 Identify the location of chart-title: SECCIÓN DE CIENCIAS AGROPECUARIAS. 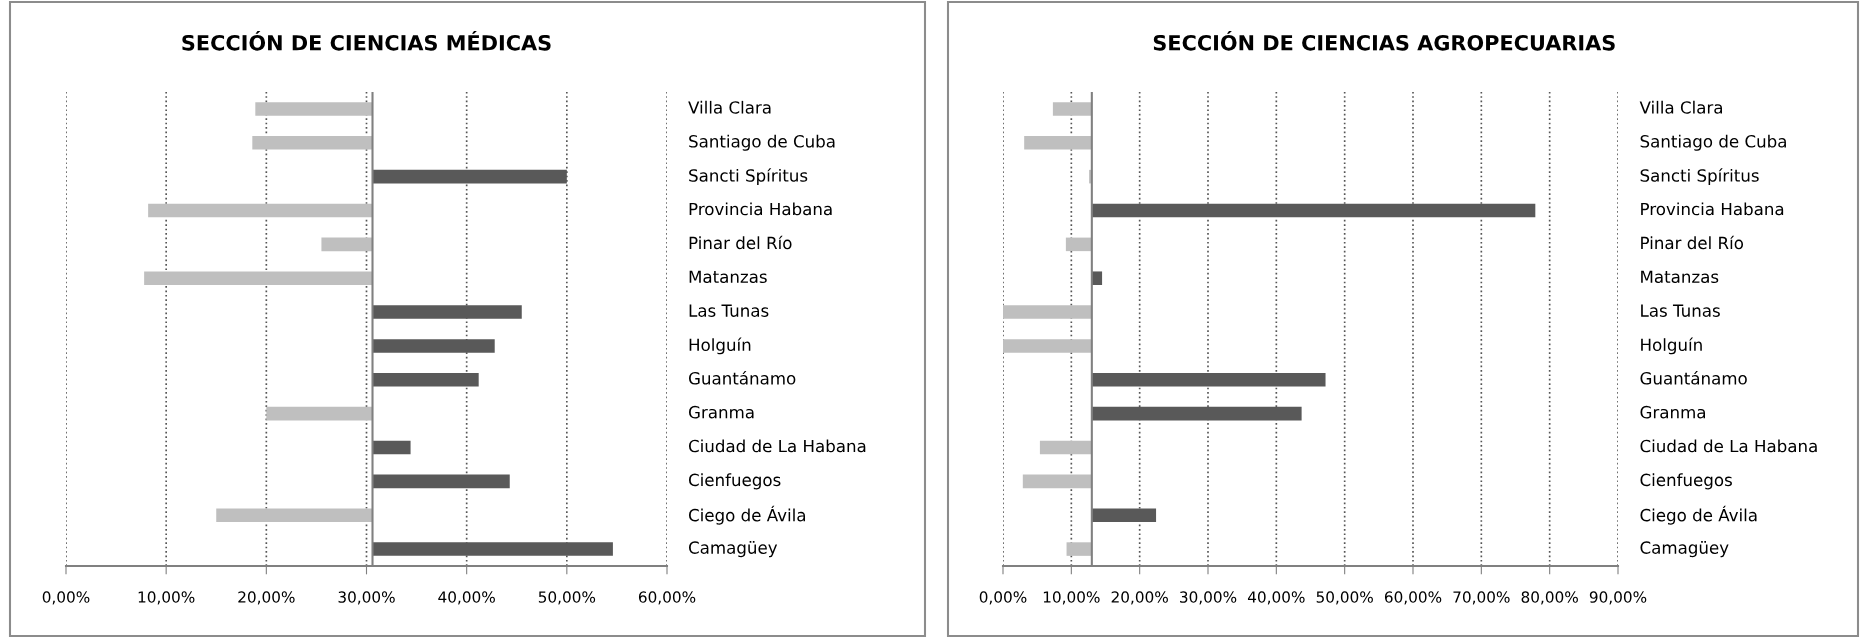
(1384, 41).